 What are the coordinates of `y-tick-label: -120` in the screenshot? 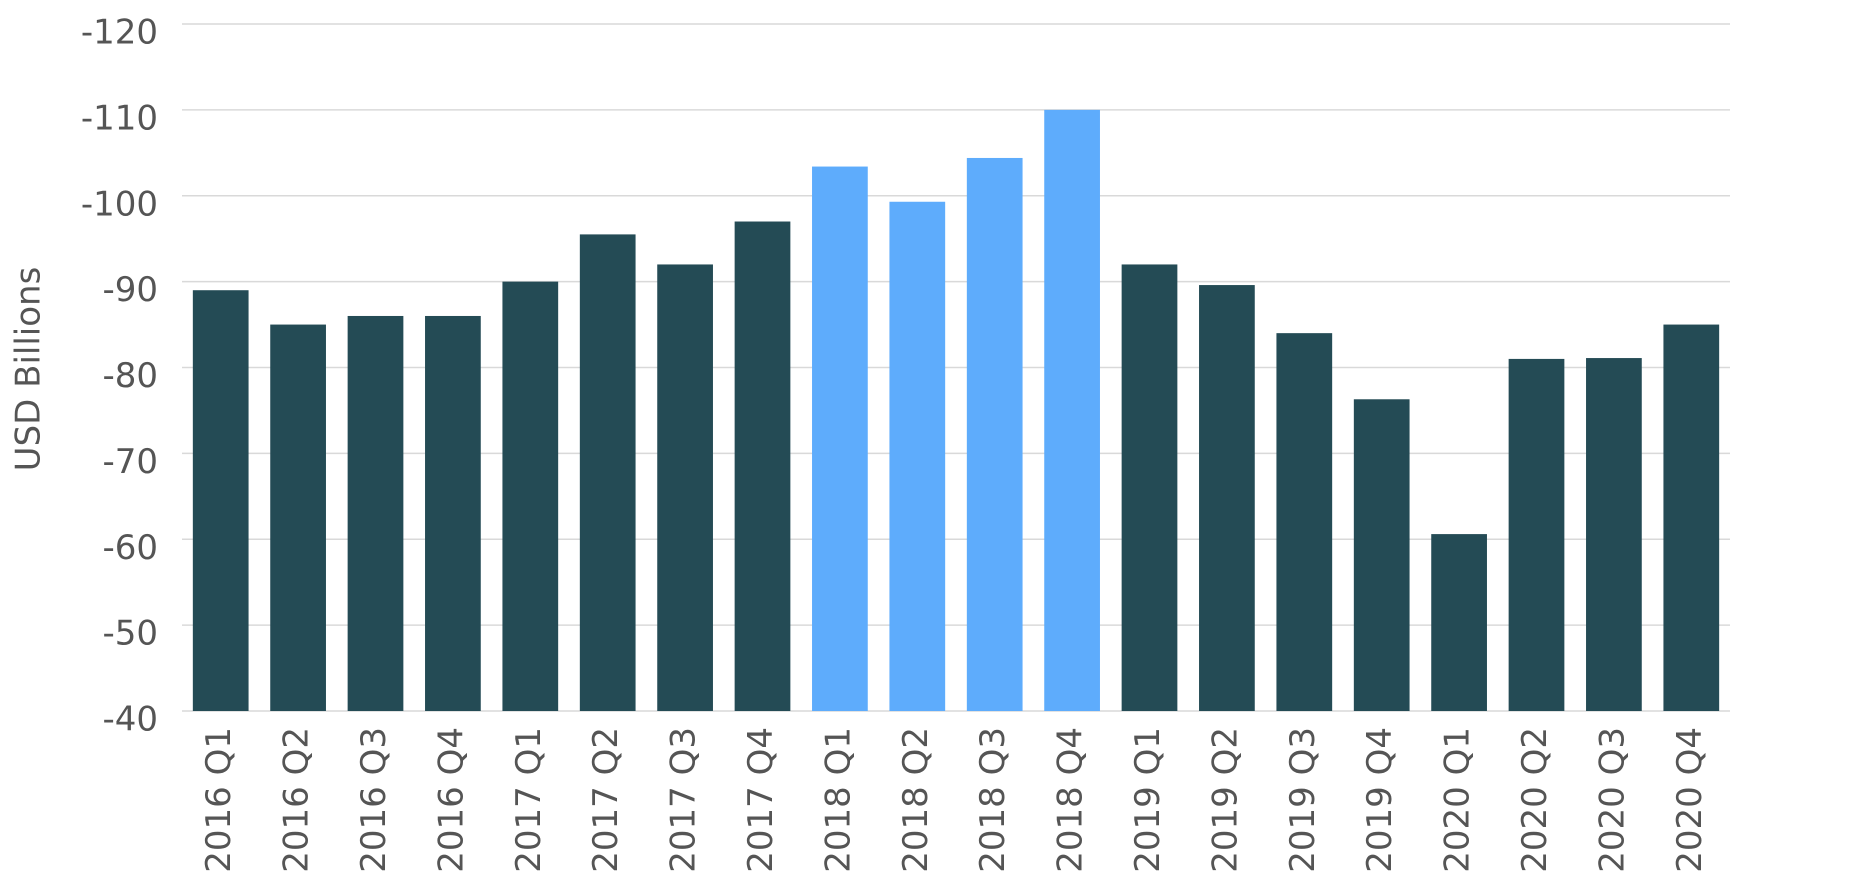 It's located at (119, 33).